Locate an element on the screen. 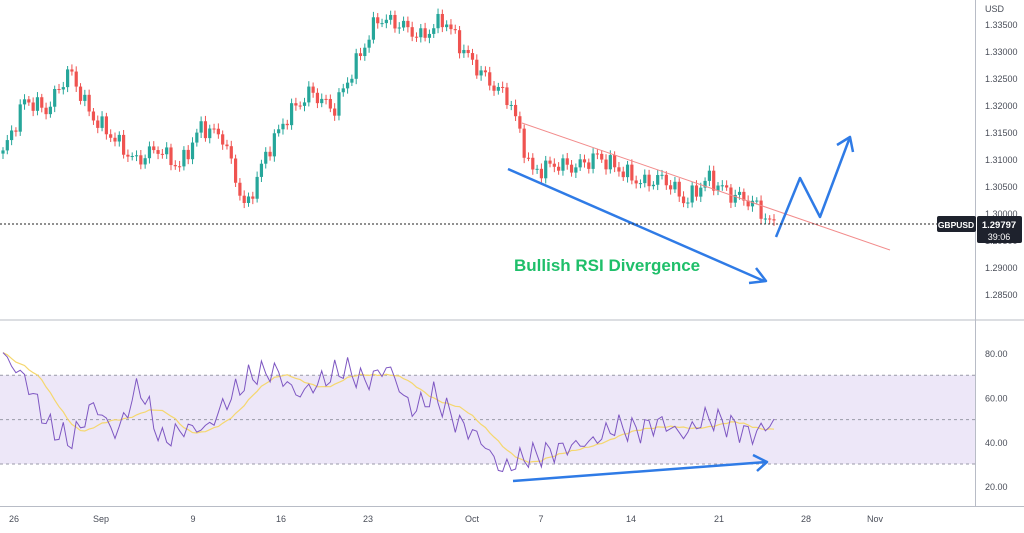  time-tick-label: 7 is located at coordinates (540, 519).